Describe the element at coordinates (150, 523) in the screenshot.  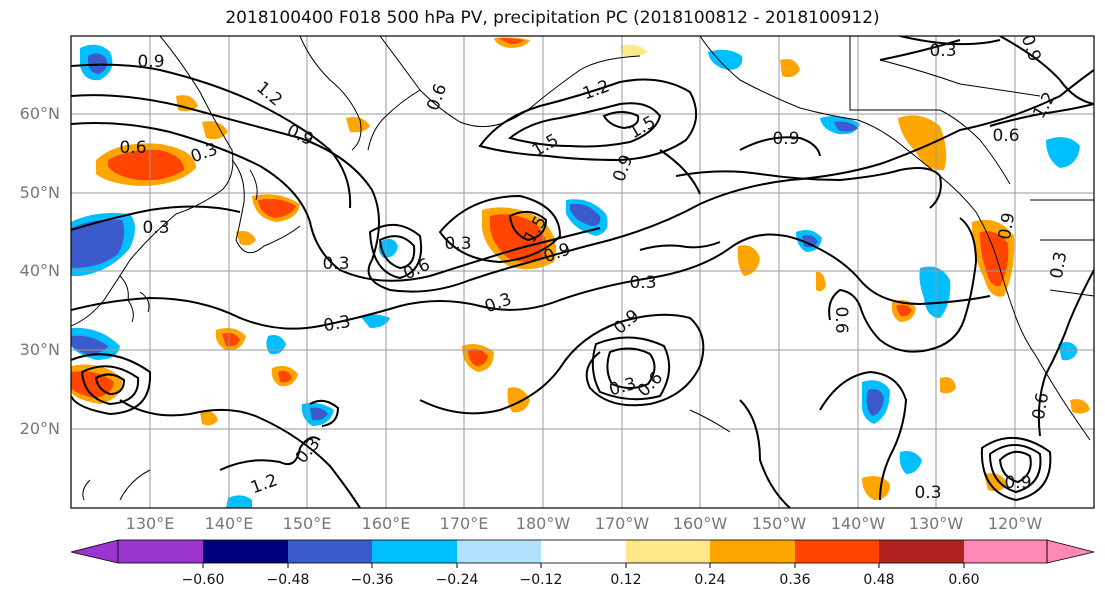
I see `lon-label: 130°E` at that location.